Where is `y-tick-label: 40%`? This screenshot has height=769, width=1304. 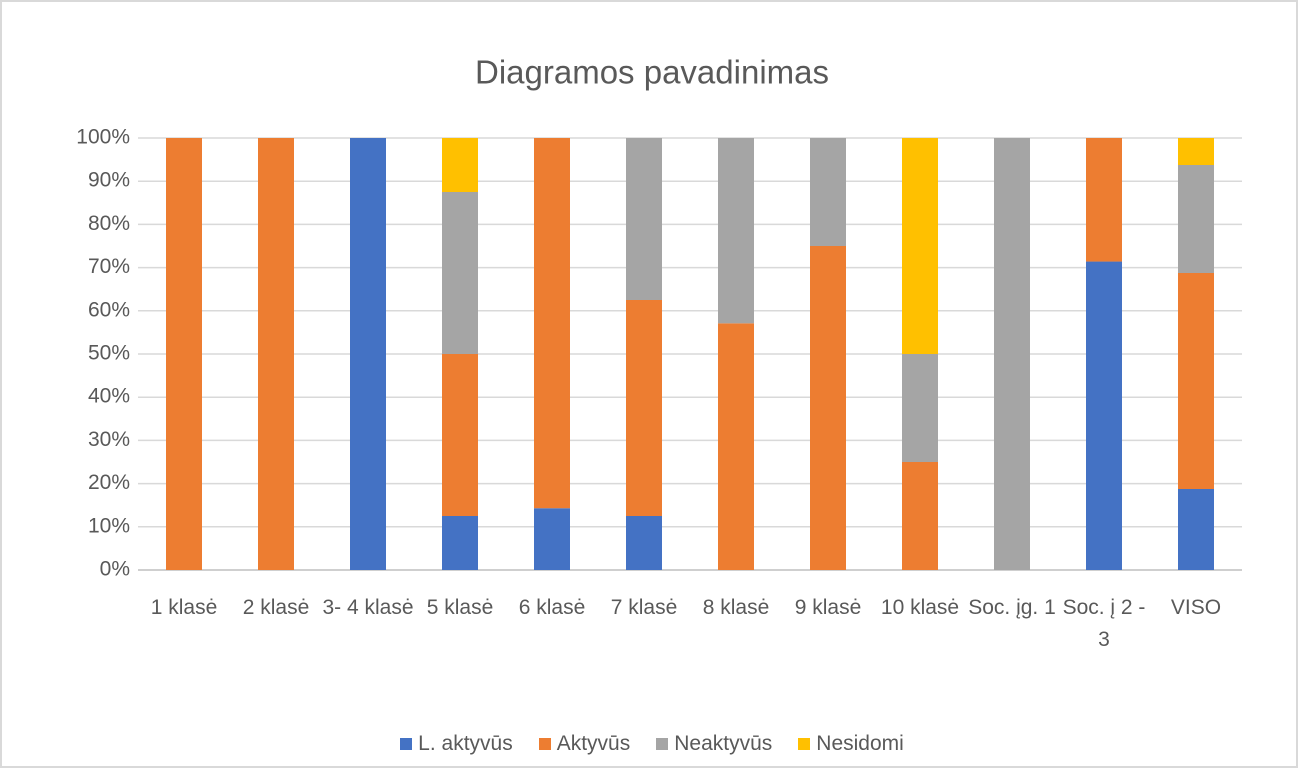
y-tick-label: 40% is located at coordinates (109, 396).